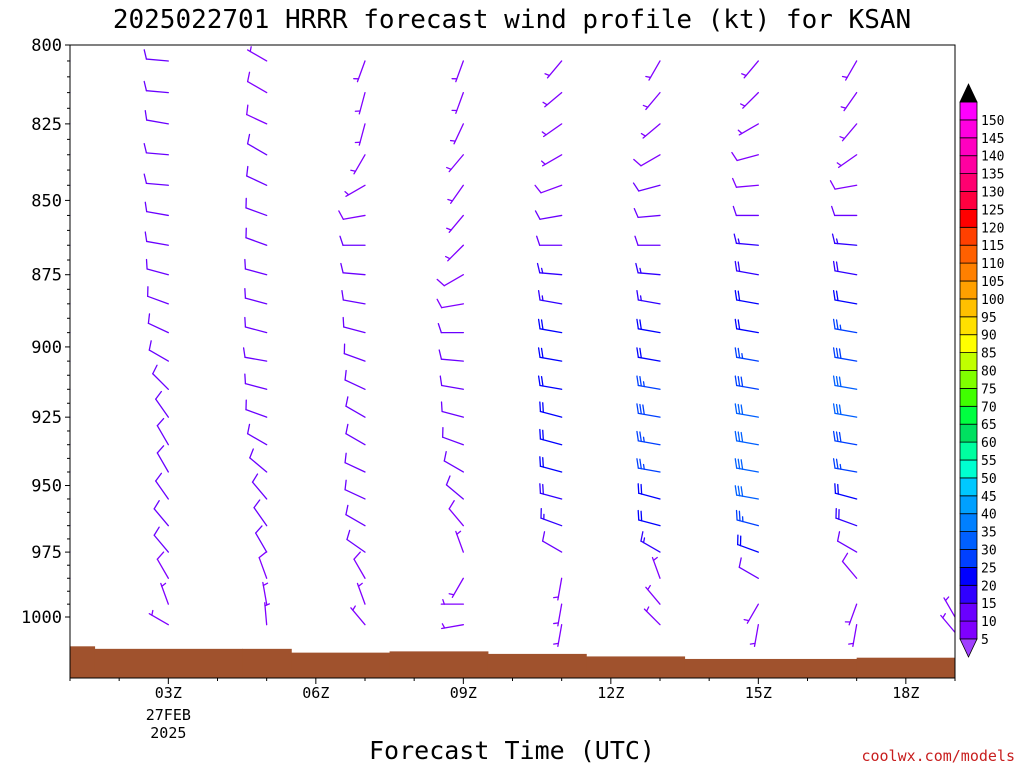 Image resolution: width=1024 pixels, height=768 pixels. What do you see at coordinates (992, 175) in the screenshot?
I see `colorbar-label: 135` at bounding box center [992, 175].